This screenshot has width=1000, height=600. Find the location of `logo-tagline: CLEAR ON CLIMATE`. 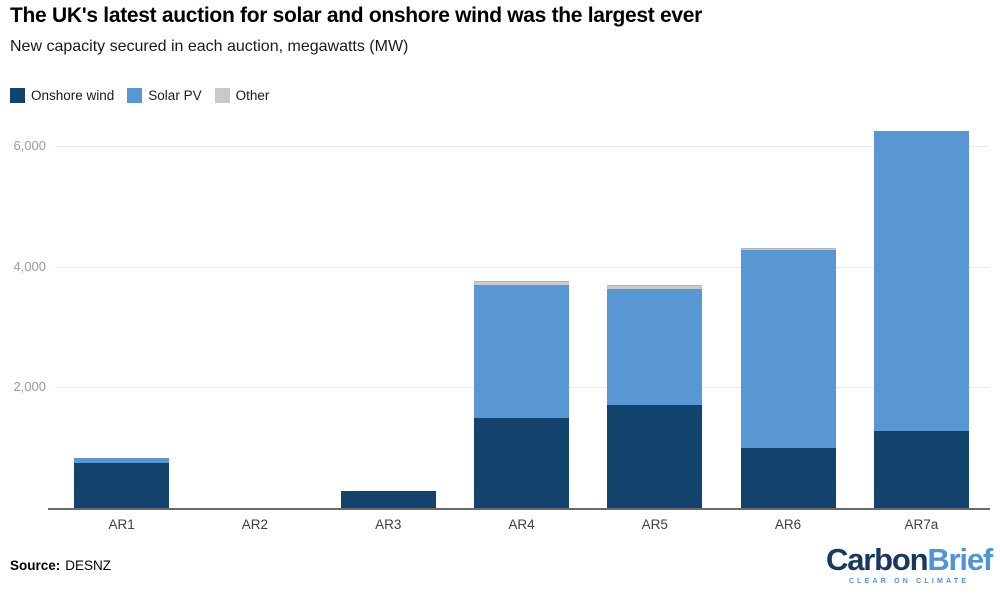

logo-tagline: CLEAR ON CLIMATE is located at coordinates (909, 581).